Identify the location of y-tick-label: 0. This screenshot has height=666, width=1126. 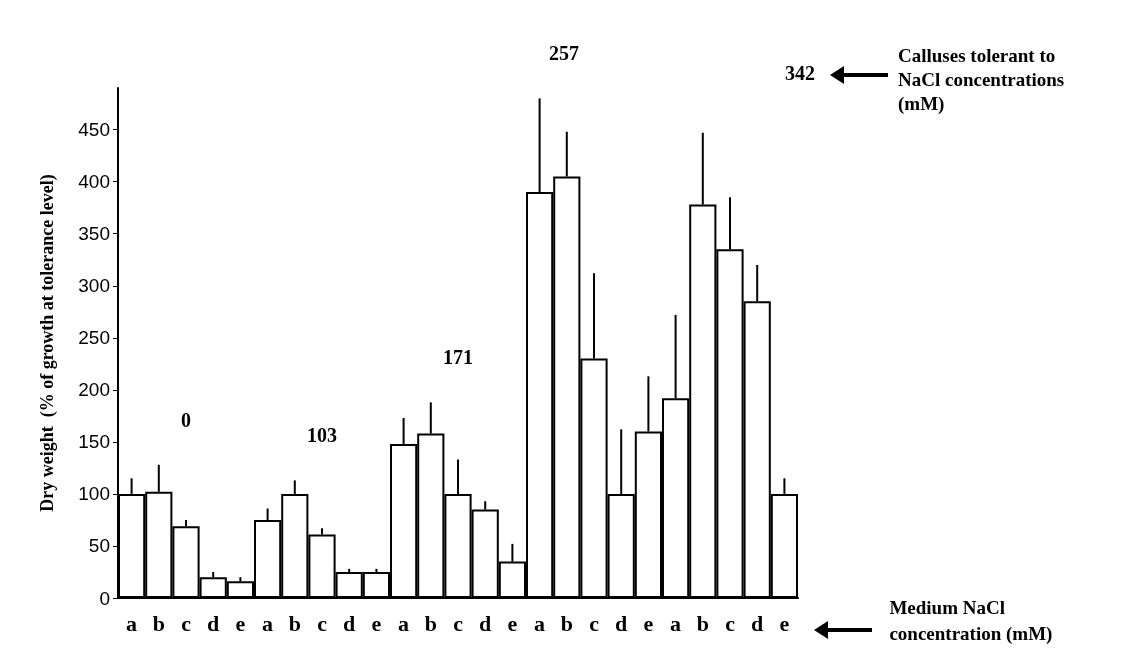
(104, 598).